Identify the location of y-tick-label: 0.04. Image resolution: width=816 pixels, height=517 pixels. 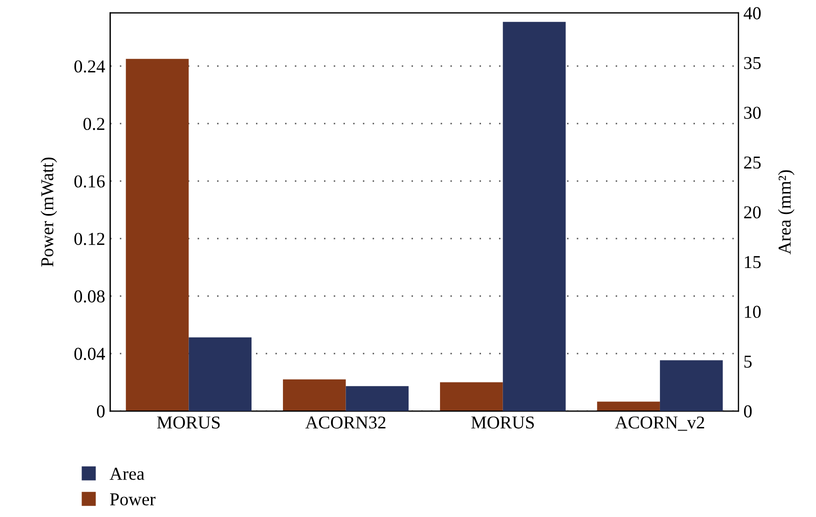
(90, 354).